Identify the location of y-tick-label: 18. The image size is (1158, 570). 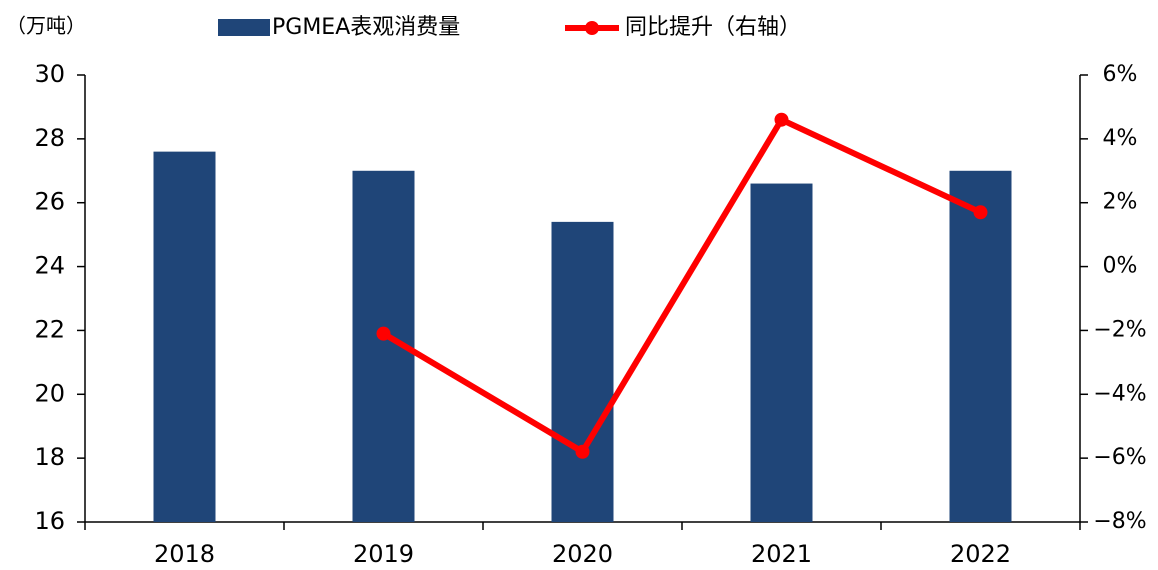
(49, 457).